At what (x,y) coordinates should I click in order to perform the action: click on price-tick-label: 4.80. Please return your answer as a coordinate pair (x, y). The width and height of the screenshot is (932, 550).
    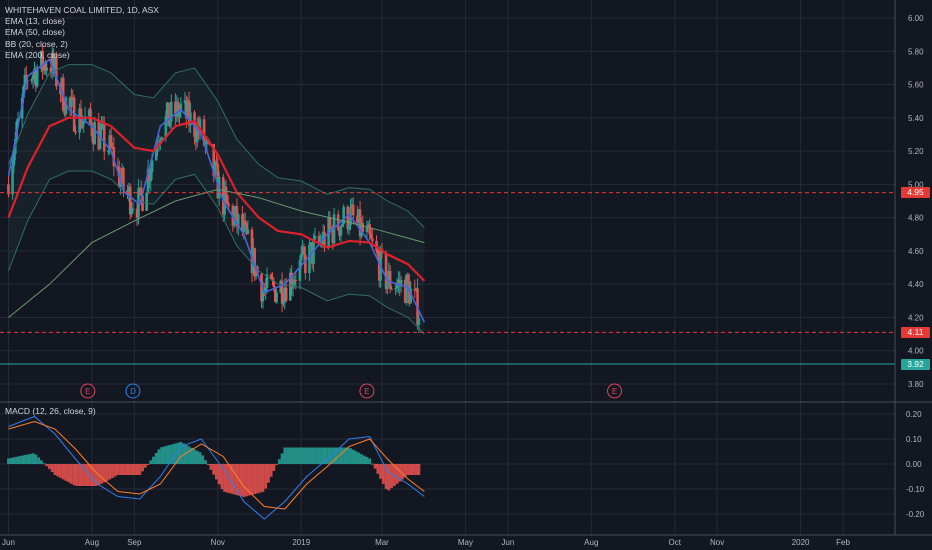
    Looking at the image, I should click on (916, 218).